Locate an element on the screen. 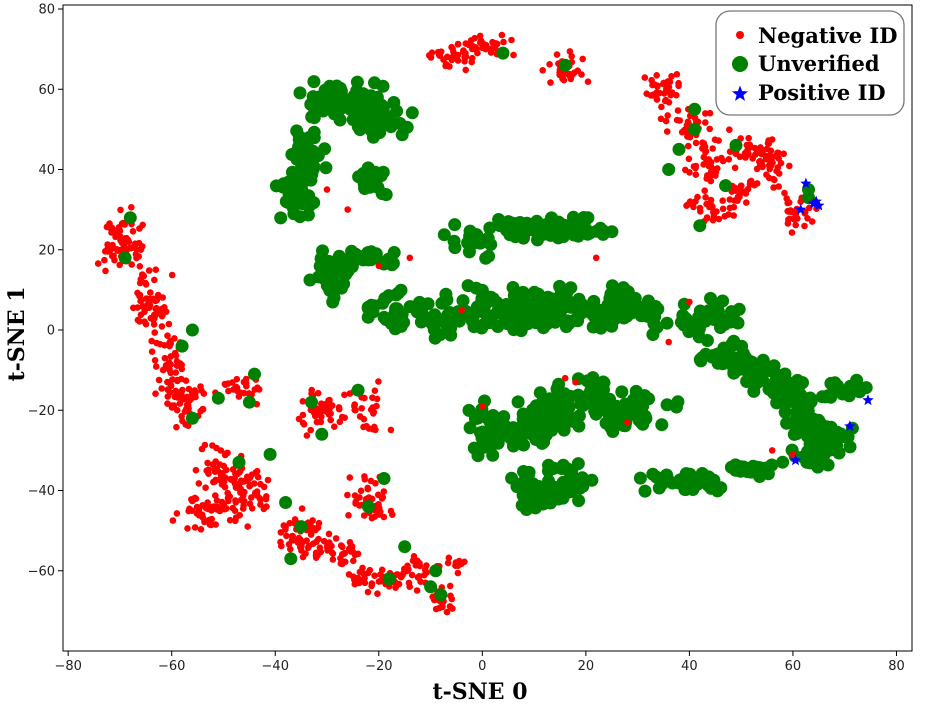  y-tick-label: −60 is located at coordinates (41, 571).